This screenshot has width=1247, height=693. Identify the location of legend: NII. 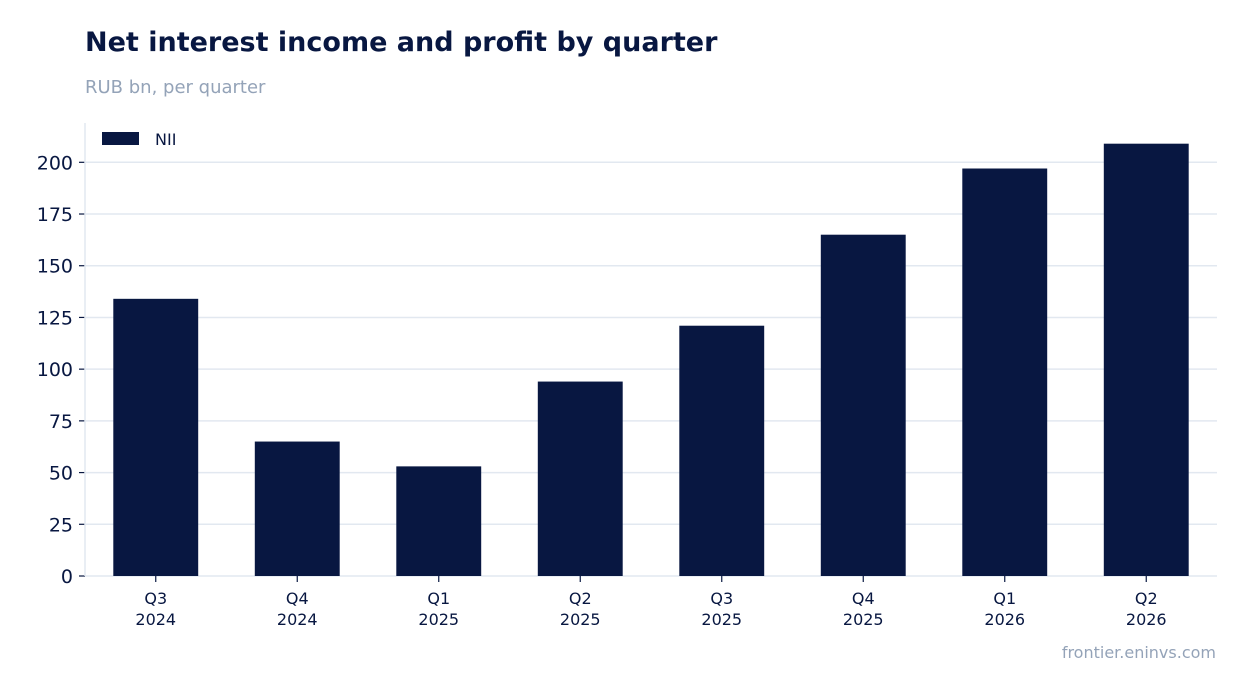
(139, 139).